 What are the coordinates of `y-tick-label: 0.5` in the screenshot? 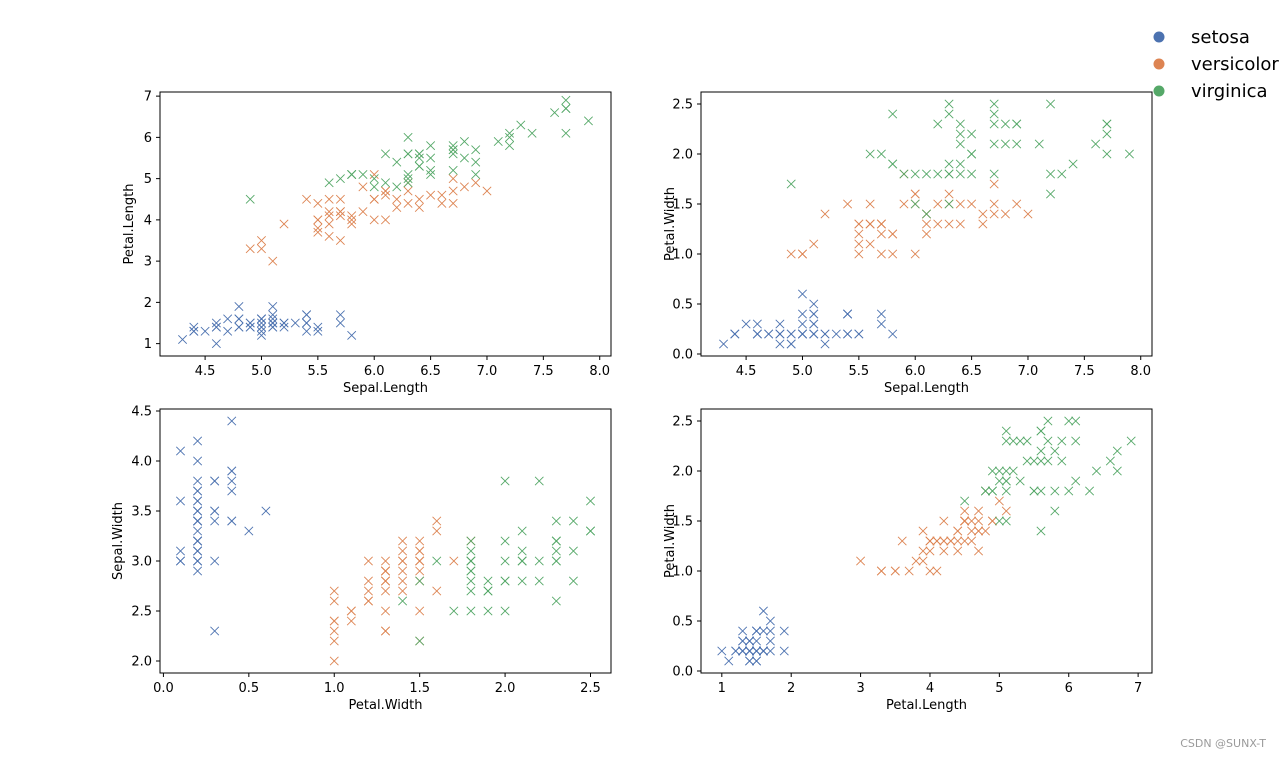 It's located at (682, 622).